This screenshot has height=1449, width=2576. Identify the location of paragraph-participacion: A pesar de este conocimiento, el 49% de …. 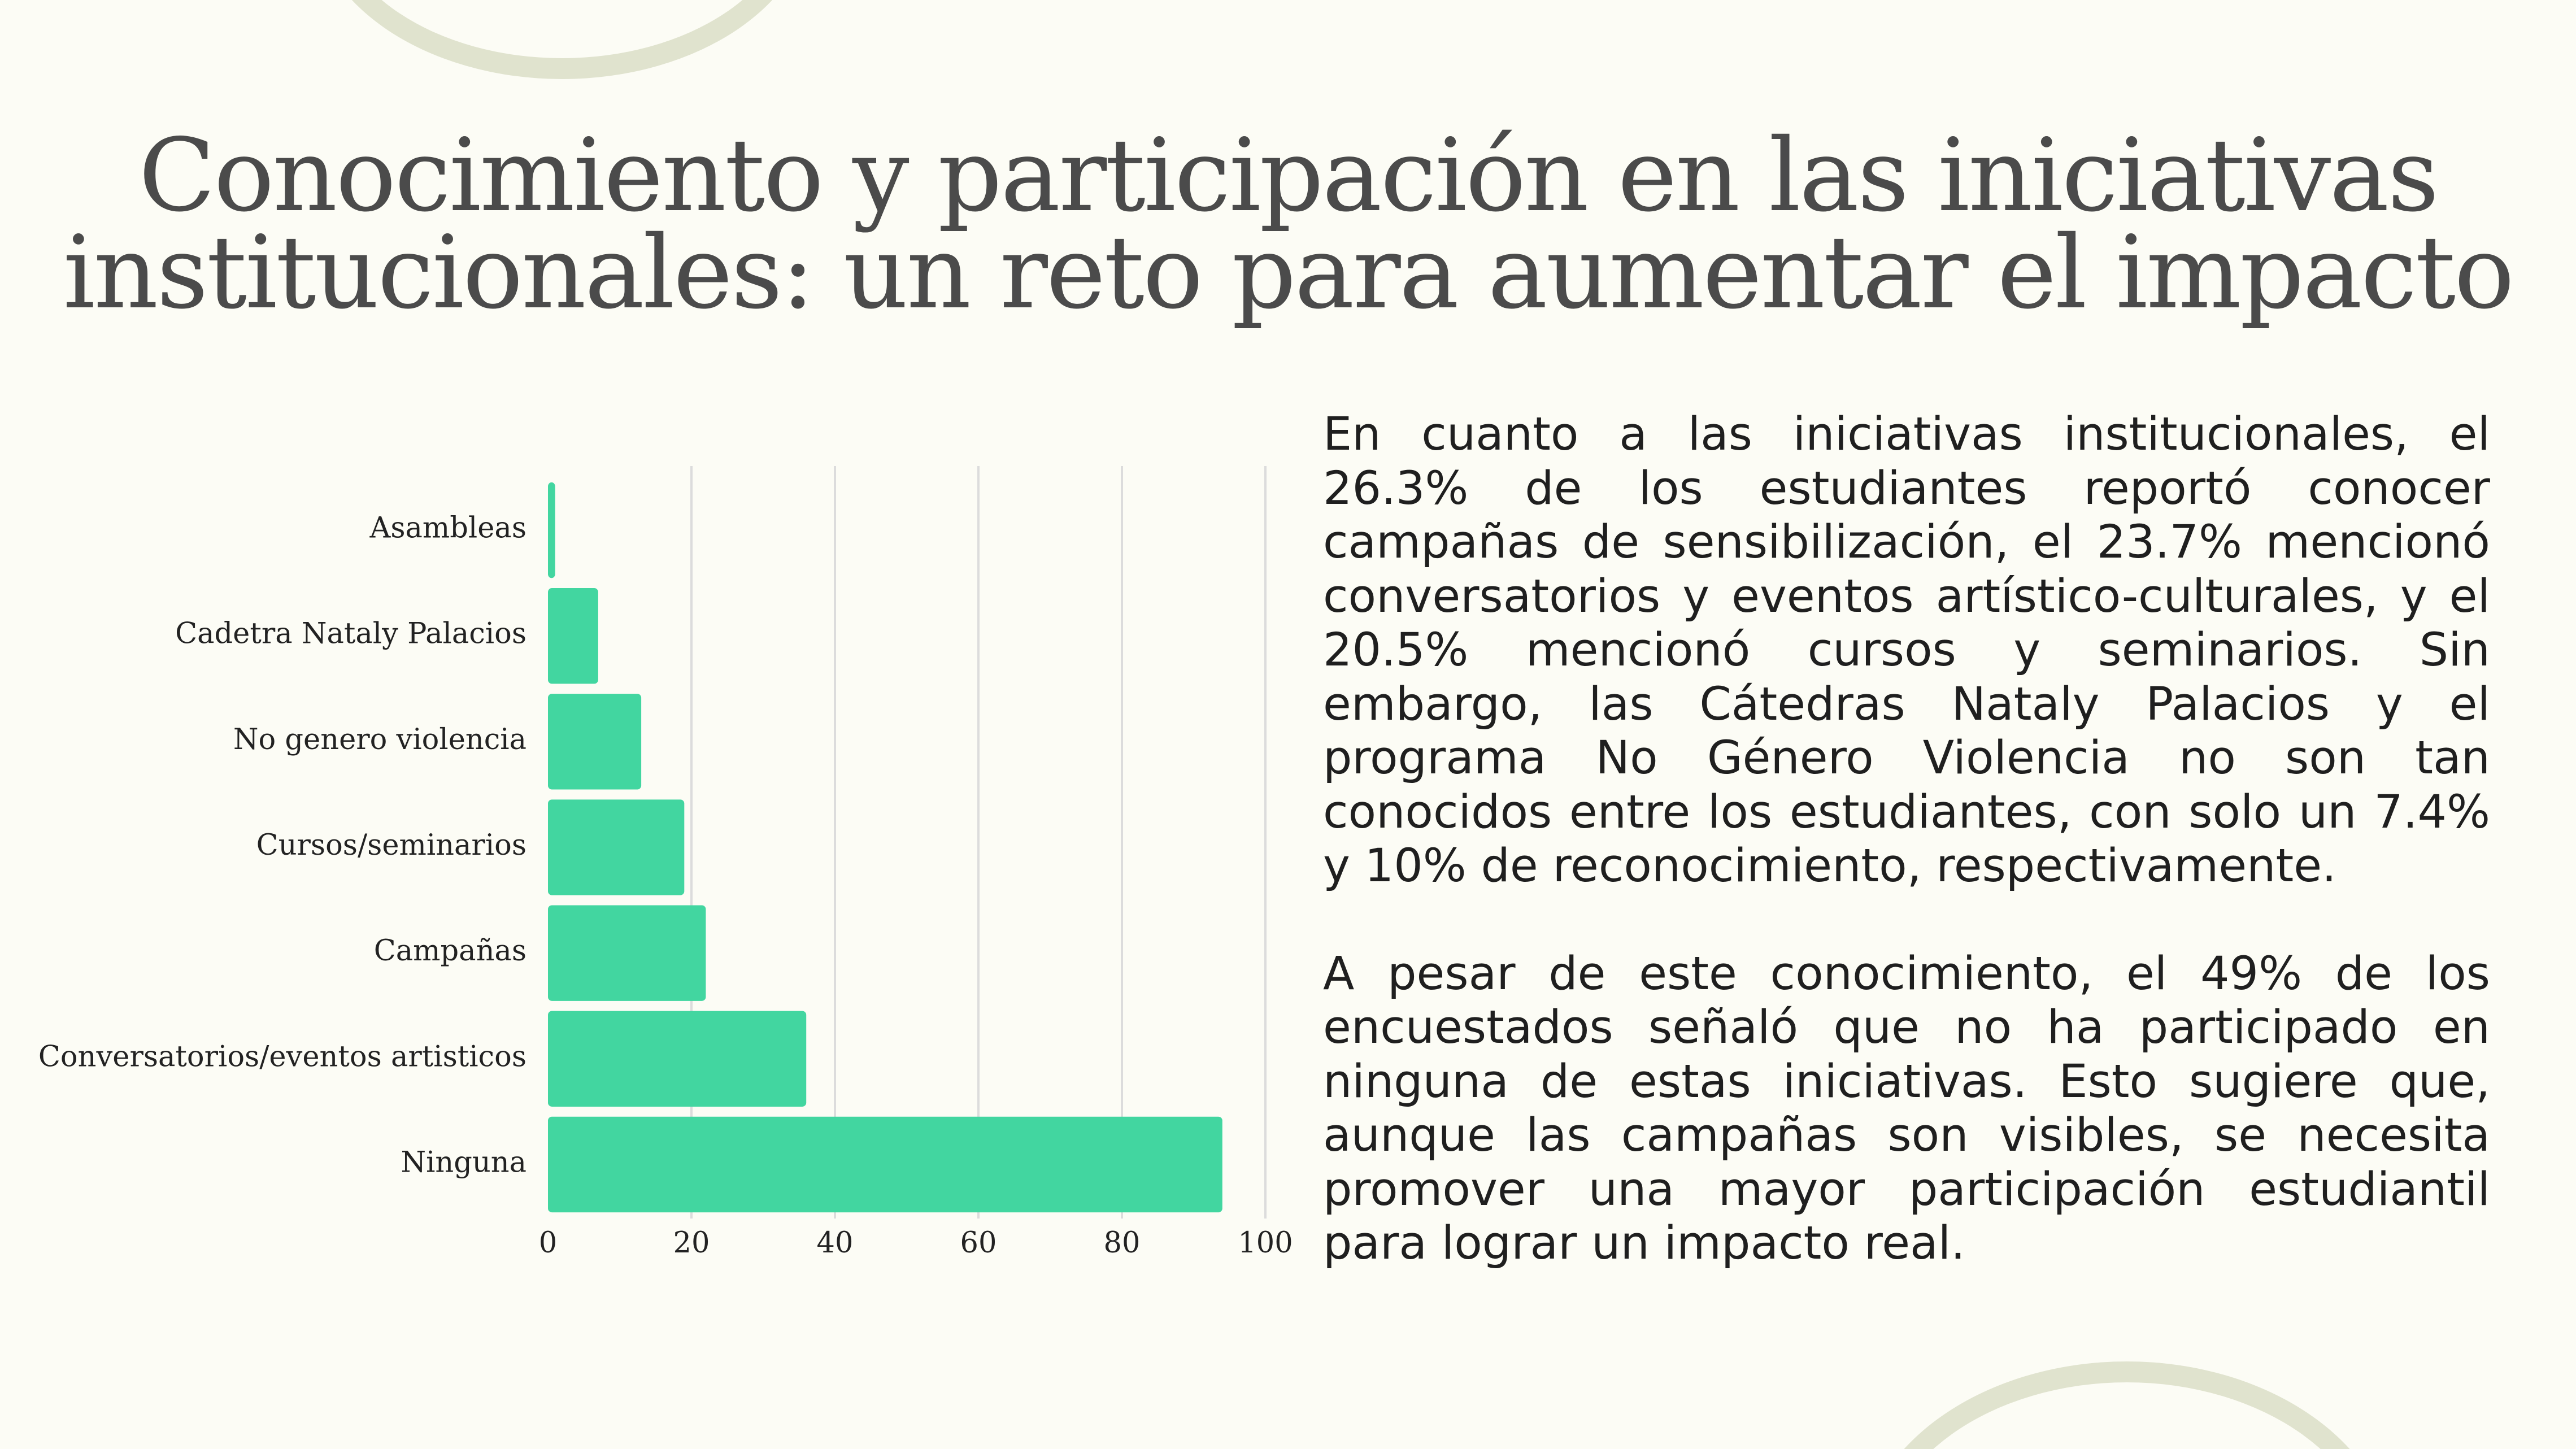
(1906, 1108).